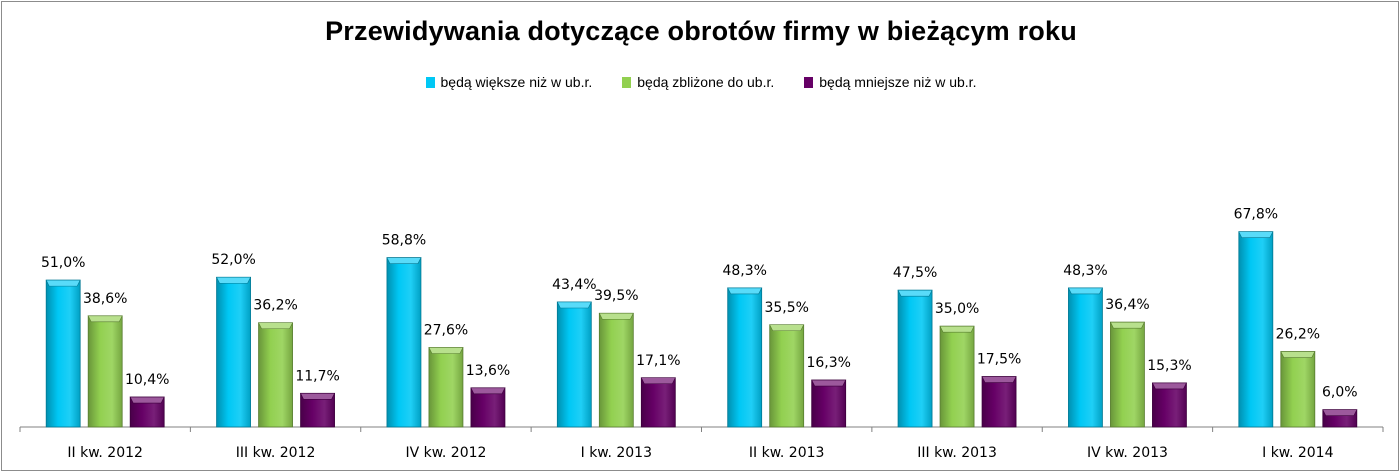 Image resolution: width=1400 pixels, height=472 pixels. I want to click on data-label-0-0: 51,0%, so click(63, 263).